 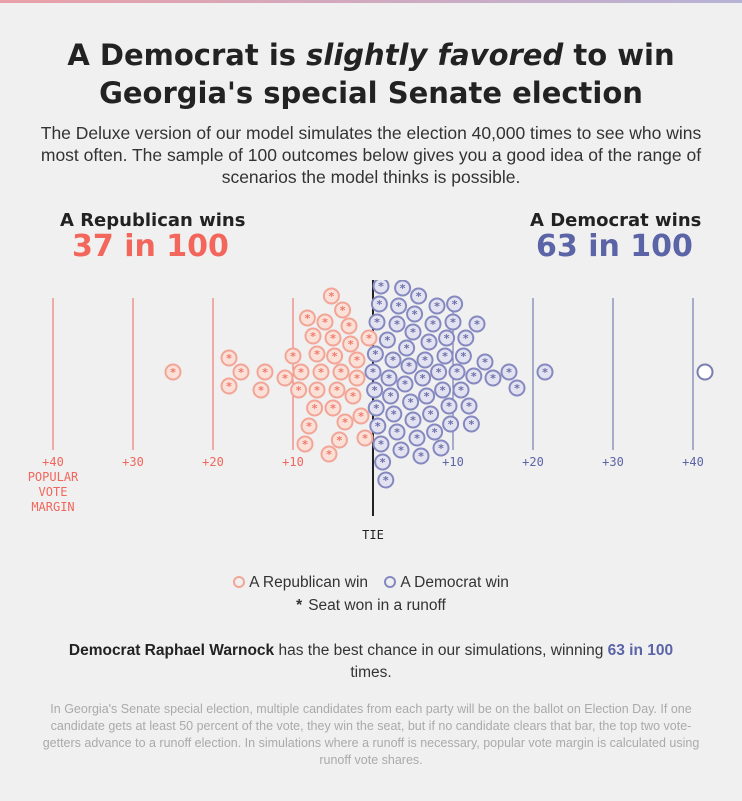 I want to click on axis-label-popular-vote-margin: POPULAR, so click(x=53, y=477).